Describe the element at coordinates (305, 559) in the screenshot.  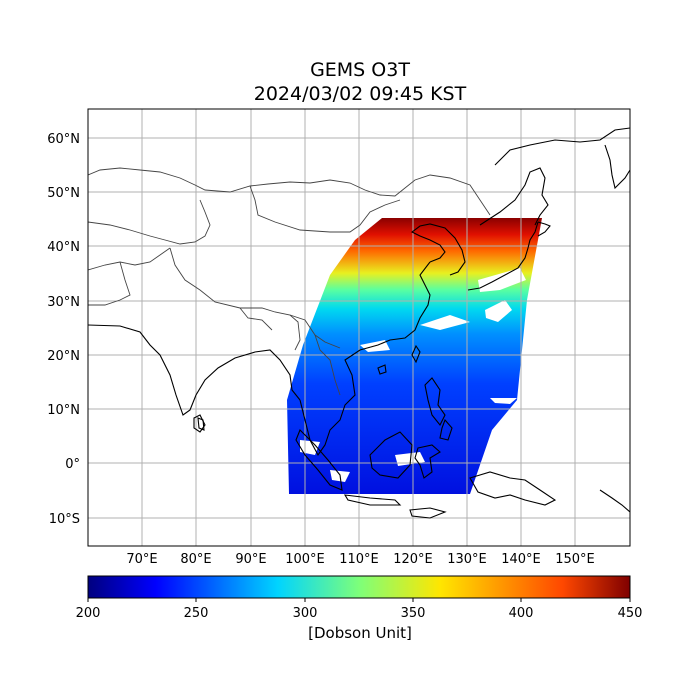
I see `lon-label-100E: 100°E` at that location.